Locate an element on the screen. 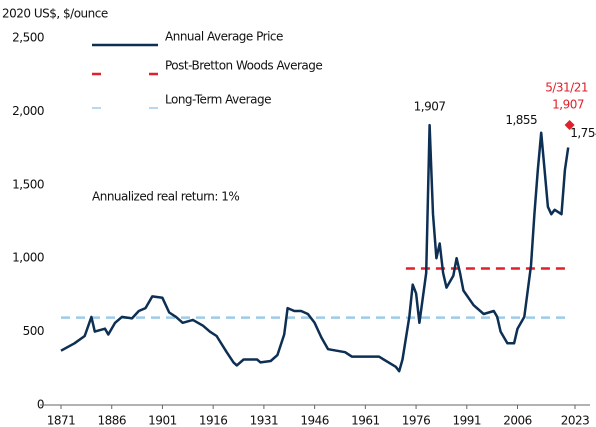 This screenshot has width=596, height=427. x-tick-label: 2023 is located at coordinates (575, 420).